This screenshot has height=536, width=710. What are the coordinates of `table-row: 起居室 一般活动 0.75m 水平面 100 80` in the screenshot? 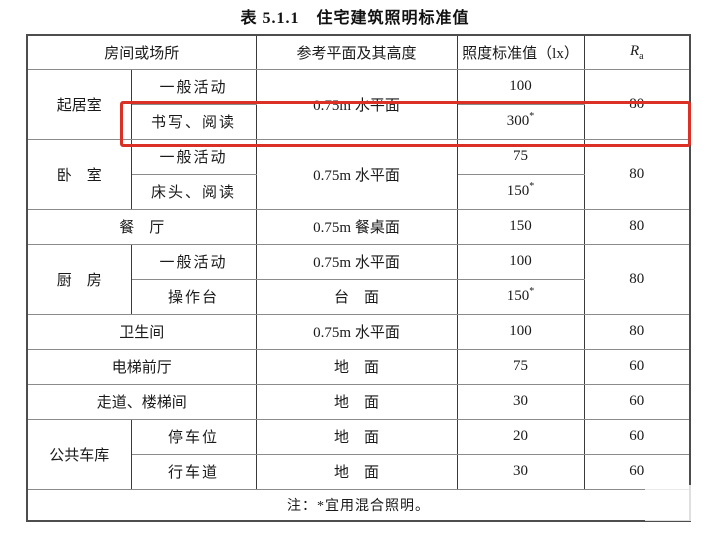 It's located at (358, 104).